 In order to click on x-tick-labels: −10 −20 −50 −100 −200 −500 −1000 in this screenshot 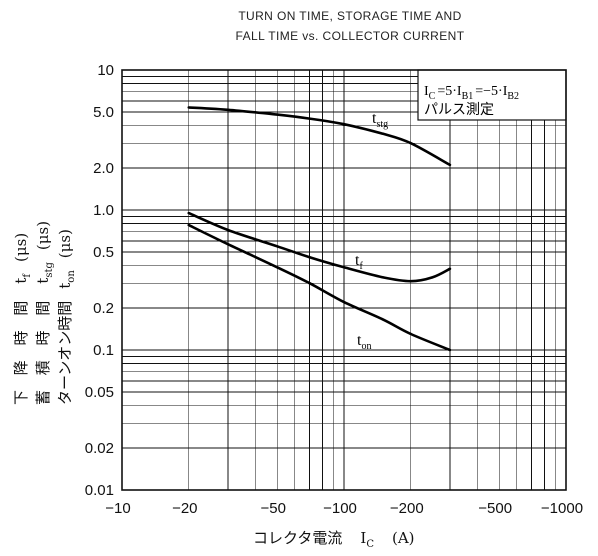, I will do `click(344, 508)`.